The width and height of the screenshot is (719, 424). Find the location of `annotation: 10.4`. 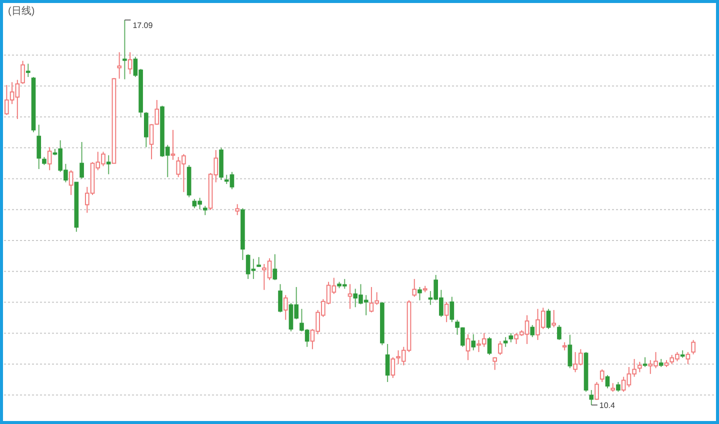

annotation: 10.4 is located at coordinates (607, 405).